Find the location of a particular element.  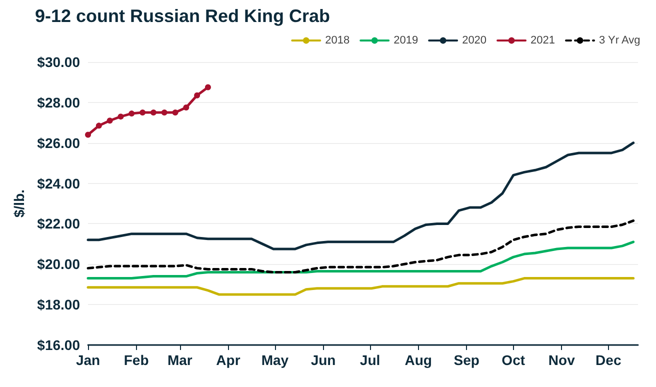

x-tick-label: Oct is located at coordinates (514, 360).